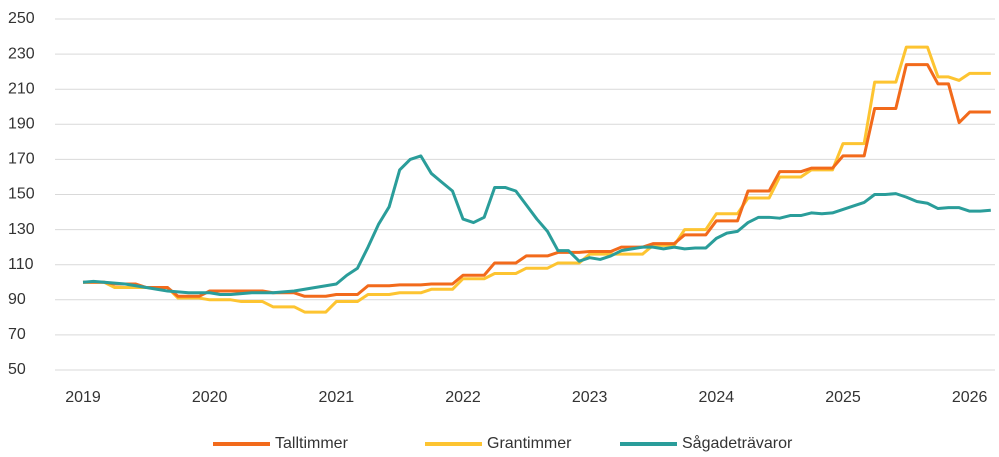  What do you see at coordinates (463, 397) in the screenshot?
I see `x-tick-label: 2022` at bounding box center [463, 397].